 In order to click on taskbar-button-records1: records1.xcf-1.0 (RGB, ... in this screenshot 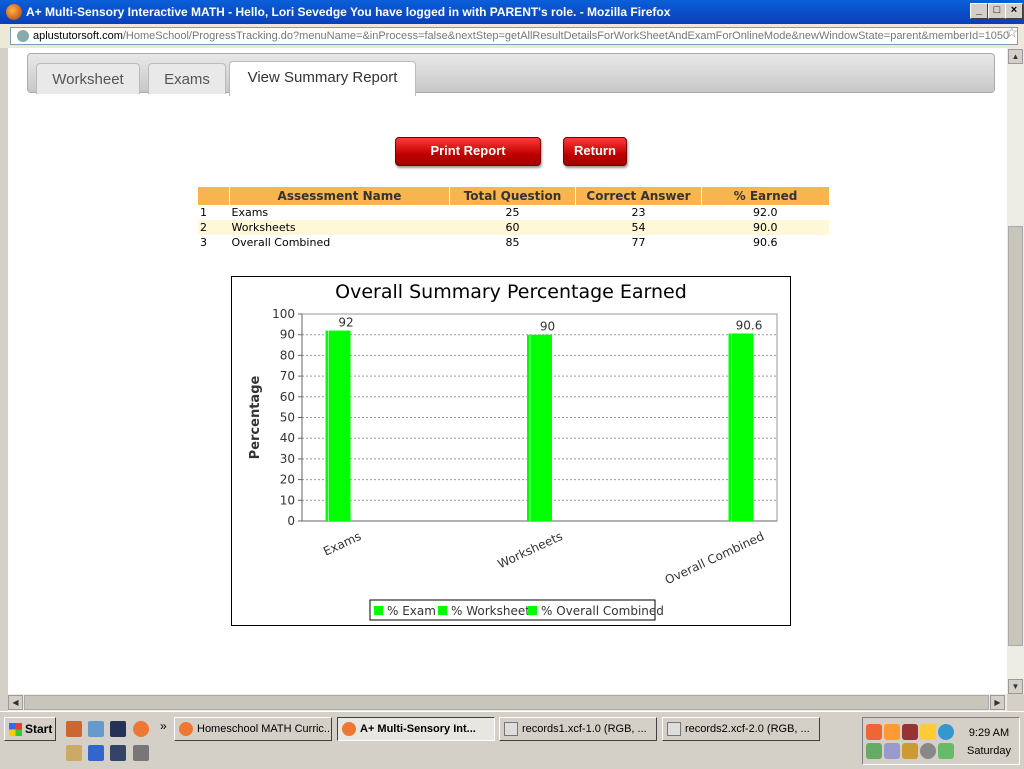, I will do `click(578, 729)`.